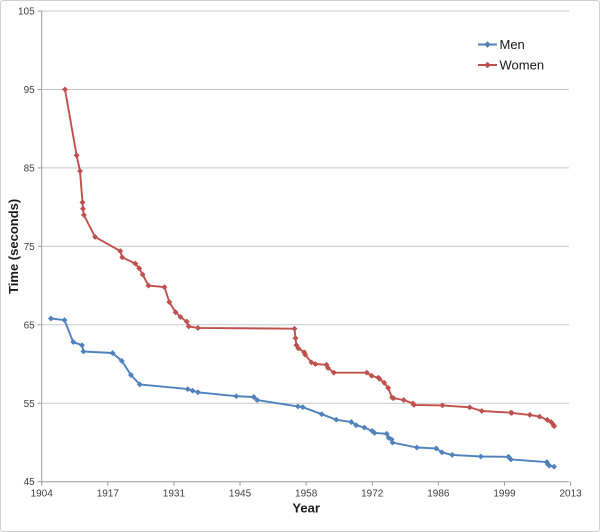  I want to click on y-tick-label: 95, so click(30, 90).